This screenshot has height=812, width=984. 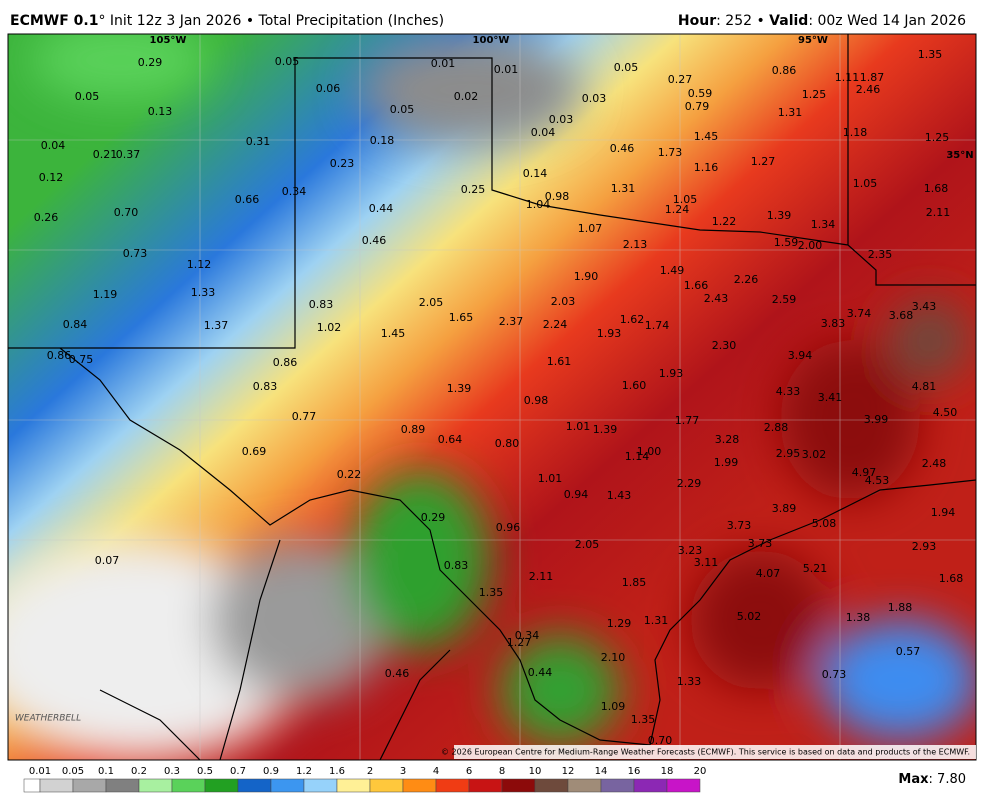 I want to click on valid: : 00z Wed 14 Jan 2026, so click(x=887, y=21).